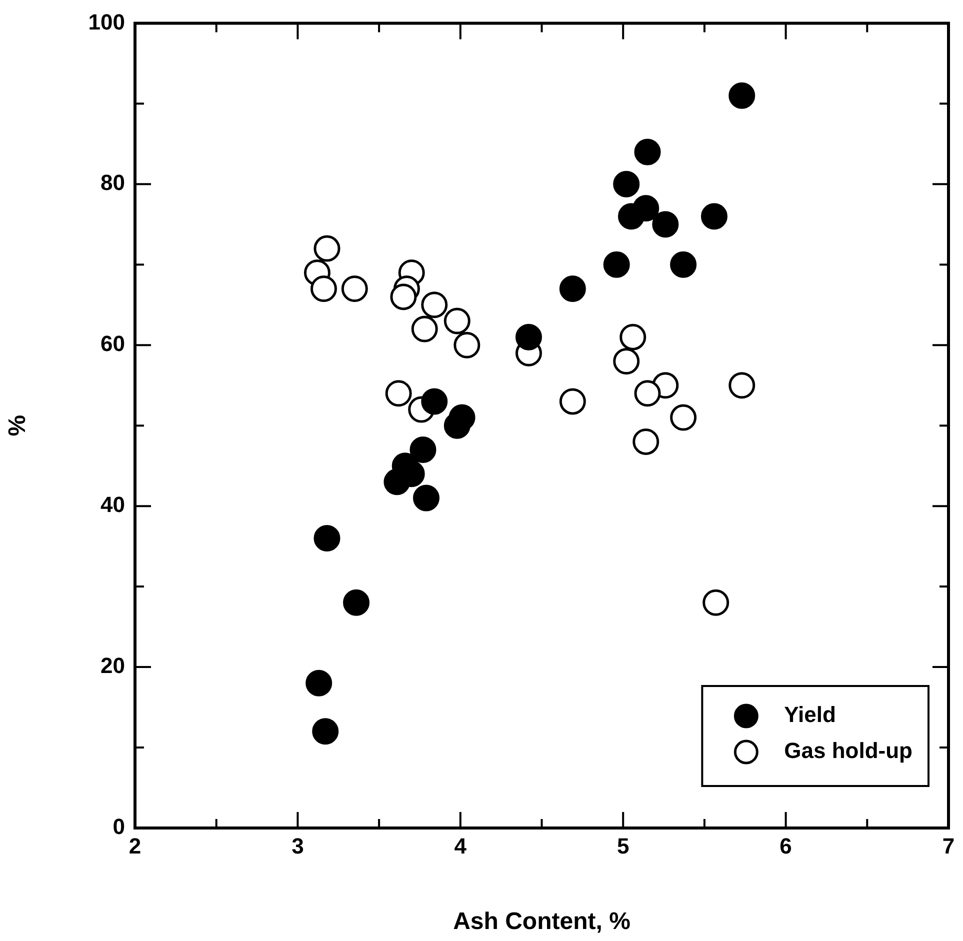 The image size is (963, 941). Describe the element at coordinates (106, 21) in the screenshot. I see `y-tick-label: 100` at that location.